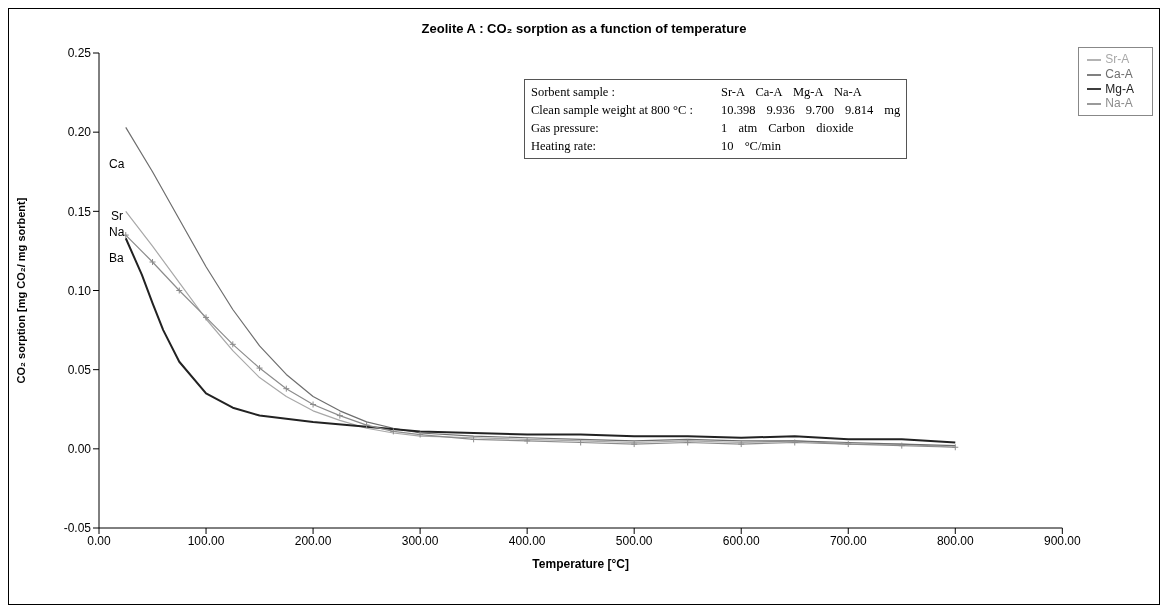  What do you see at coordinates (117, 216) in the screenshot?
I see `annotation: Sr` at bounding box center [117, 216].